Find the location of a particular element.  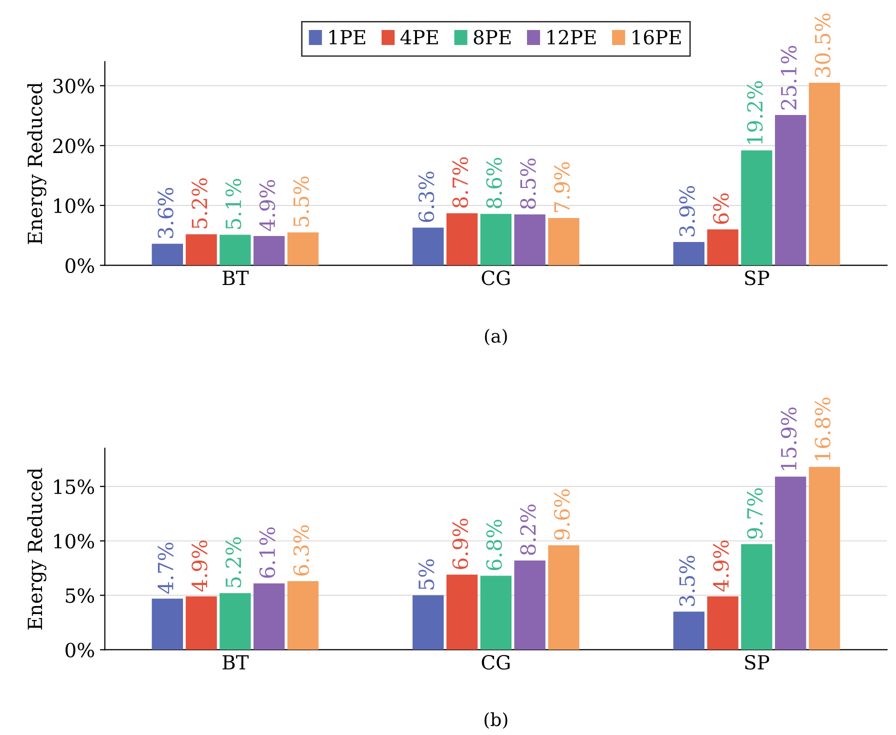

data-label: 8.5% is located at coordinates (528, 183).